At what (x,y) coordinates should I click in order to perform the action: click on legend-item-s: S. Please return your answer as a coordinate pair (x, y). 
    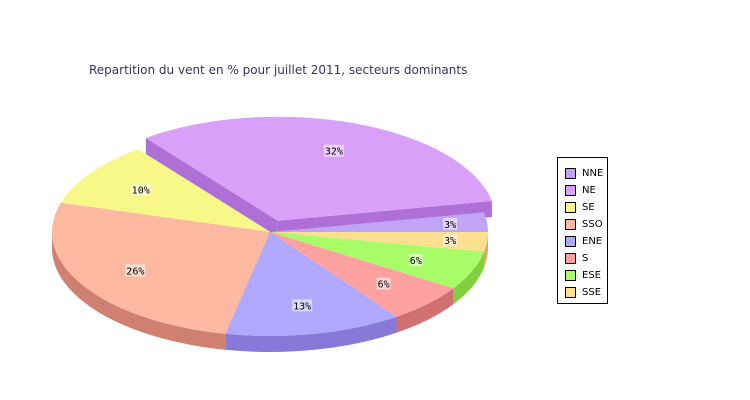
    Looking at the image, I should click on (582, 258).